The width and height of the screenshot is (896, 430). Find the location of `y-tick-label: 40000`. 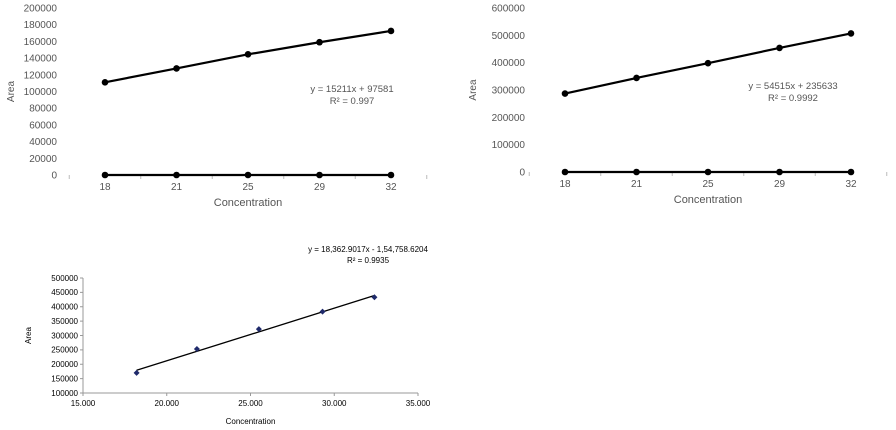

y-tick-label: 40000 is located at coordinates (43, 142).